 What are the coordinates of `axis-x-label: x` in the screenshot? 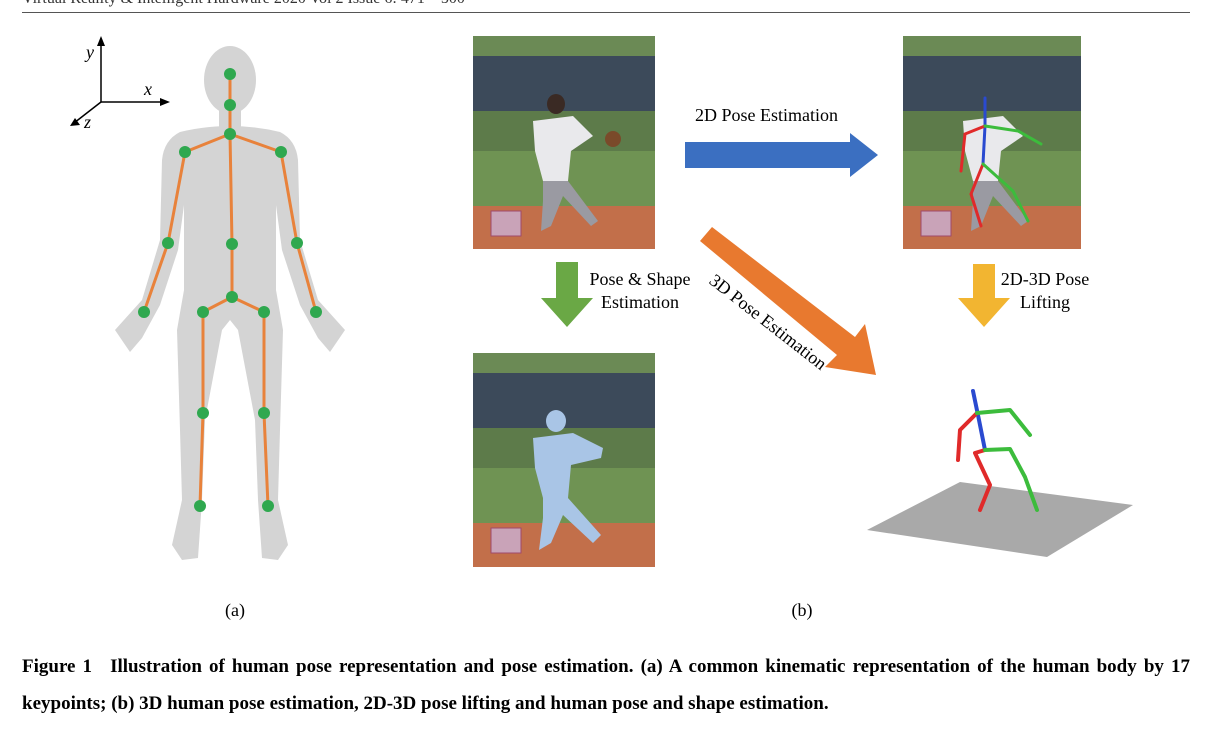 It's located at (147, 89).